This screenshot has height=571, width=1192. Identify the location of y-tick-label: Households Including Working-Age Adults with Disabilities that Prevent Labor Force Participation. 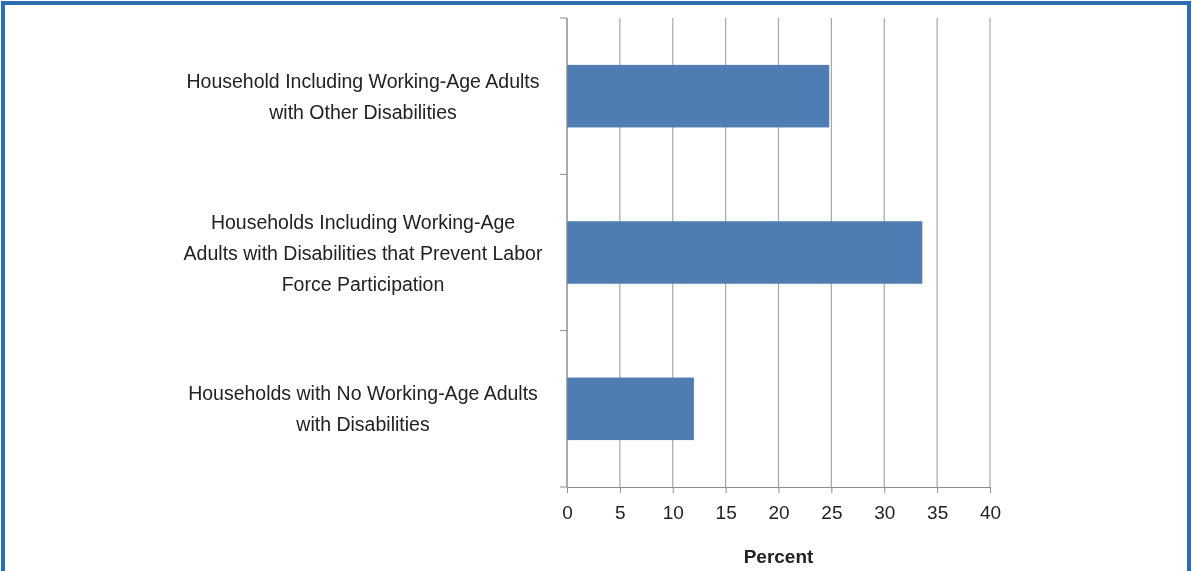
(363, 252).